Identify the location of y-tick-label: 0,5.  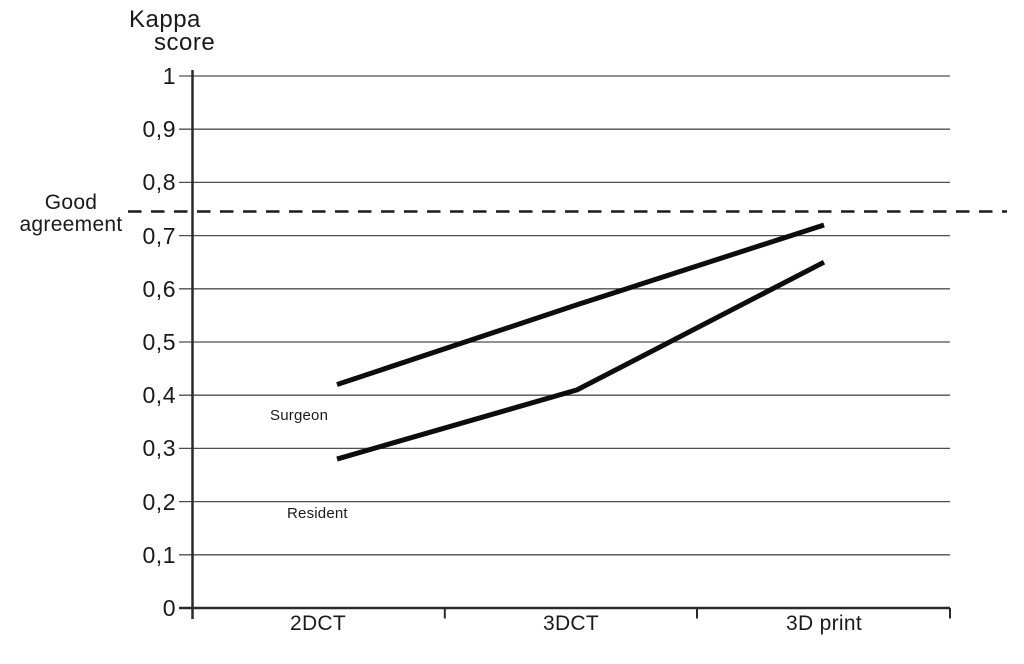
(159, 342).